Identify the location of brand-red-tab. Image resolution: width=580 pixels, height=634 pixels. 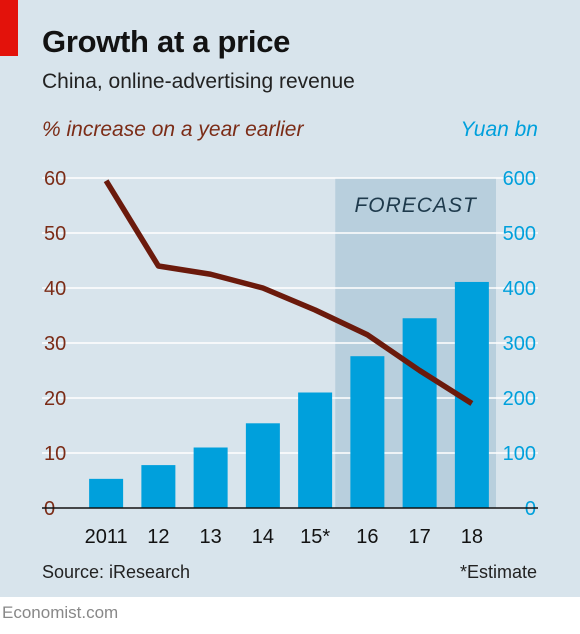
(9, 28).